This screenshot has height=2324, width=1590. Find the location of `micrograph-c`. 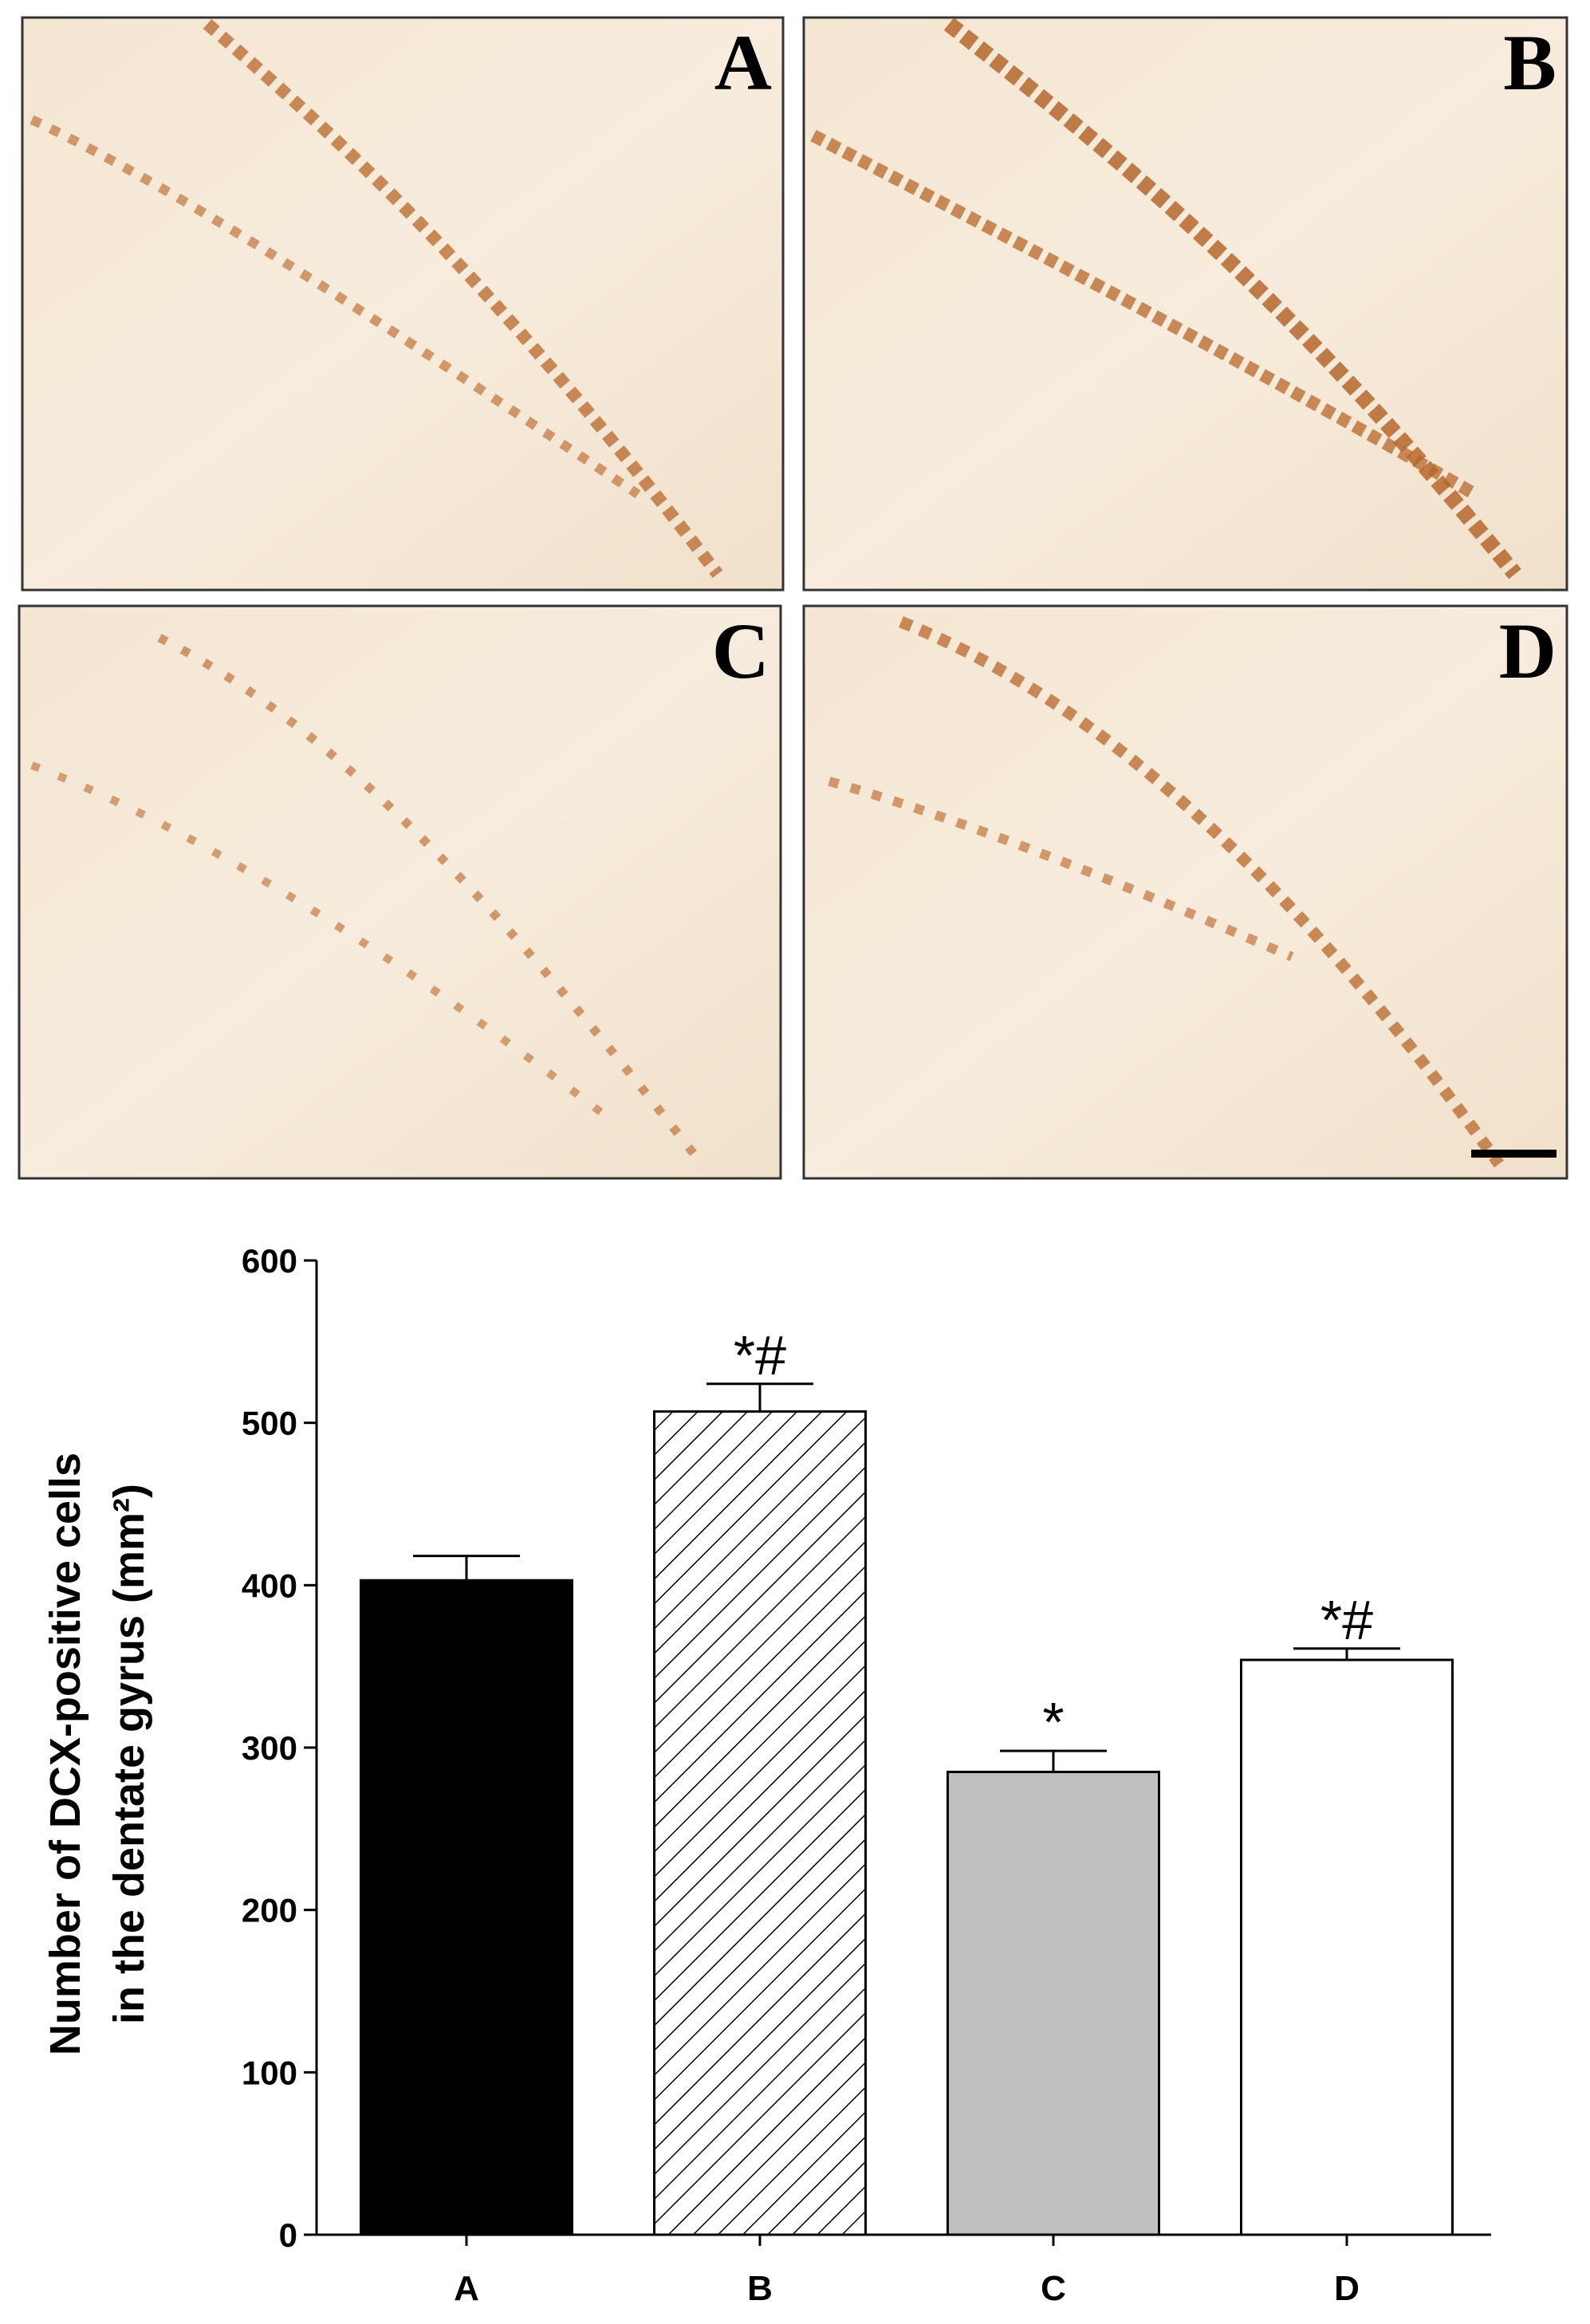

micrograph-c is located at coordinates (400, 892).